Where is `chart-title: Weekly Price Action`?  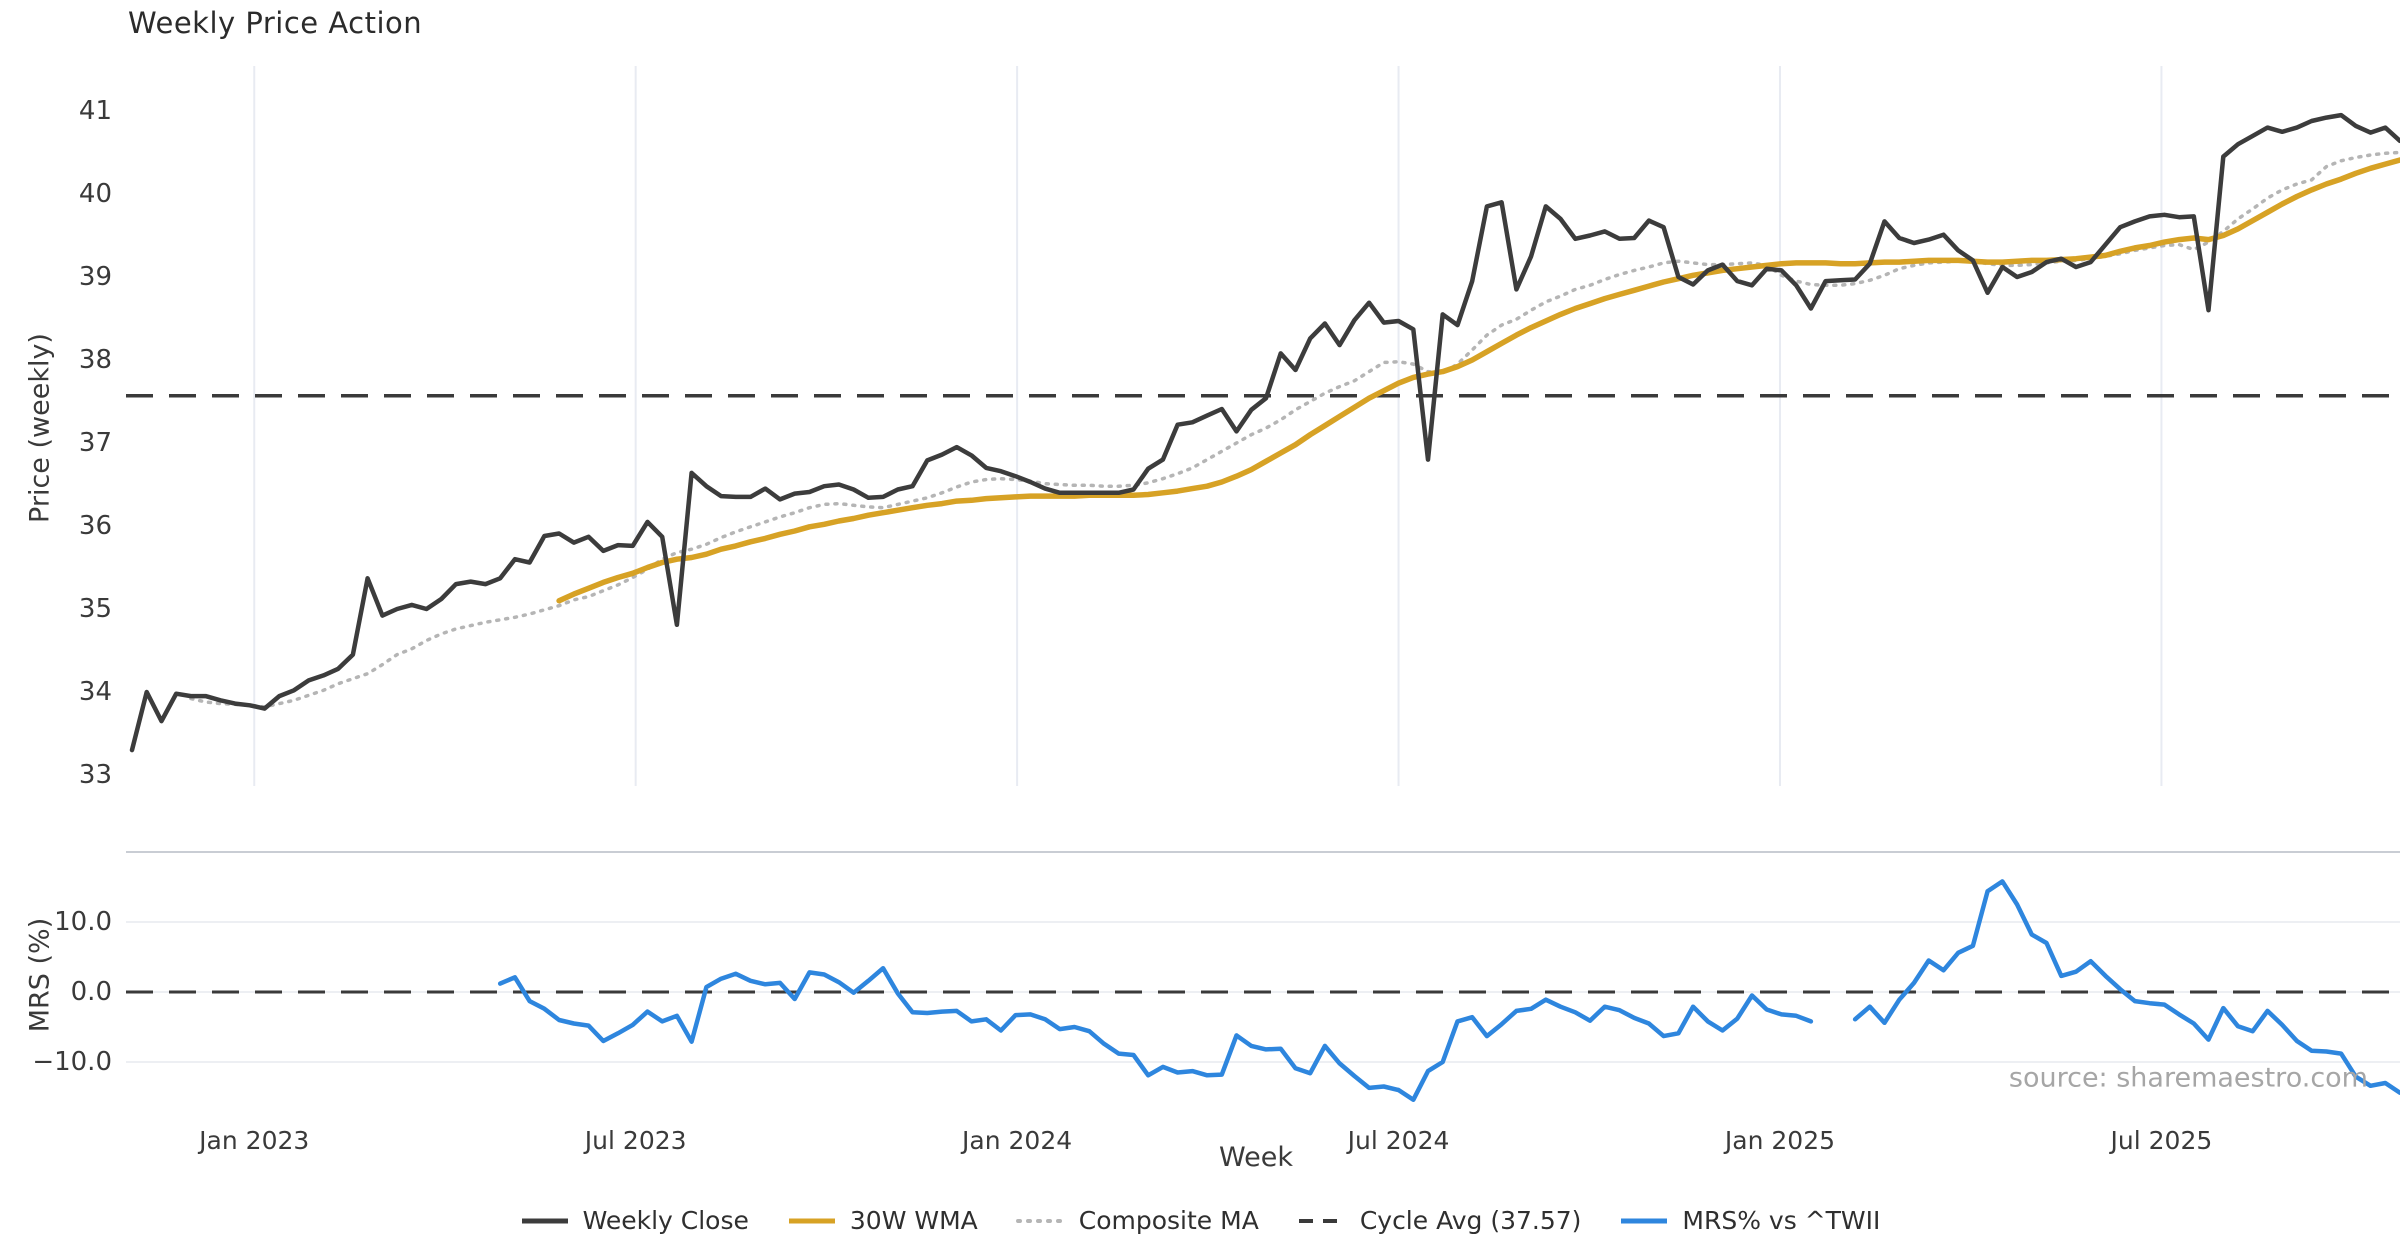
chart-title: Weekly Price Action is located at coordinates (275, 23).